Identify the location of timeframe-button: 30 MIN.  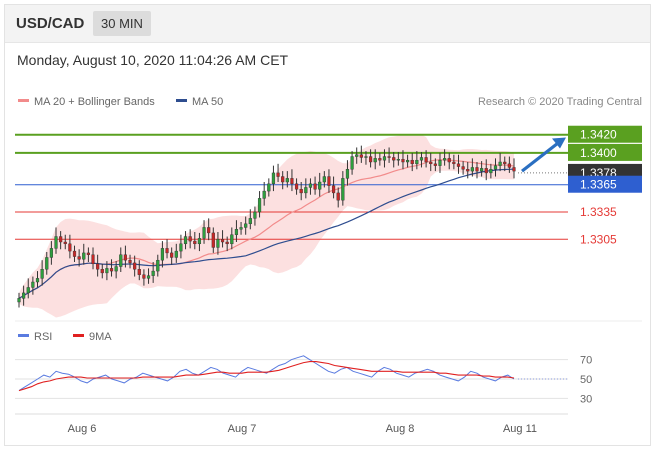
(122, 23).